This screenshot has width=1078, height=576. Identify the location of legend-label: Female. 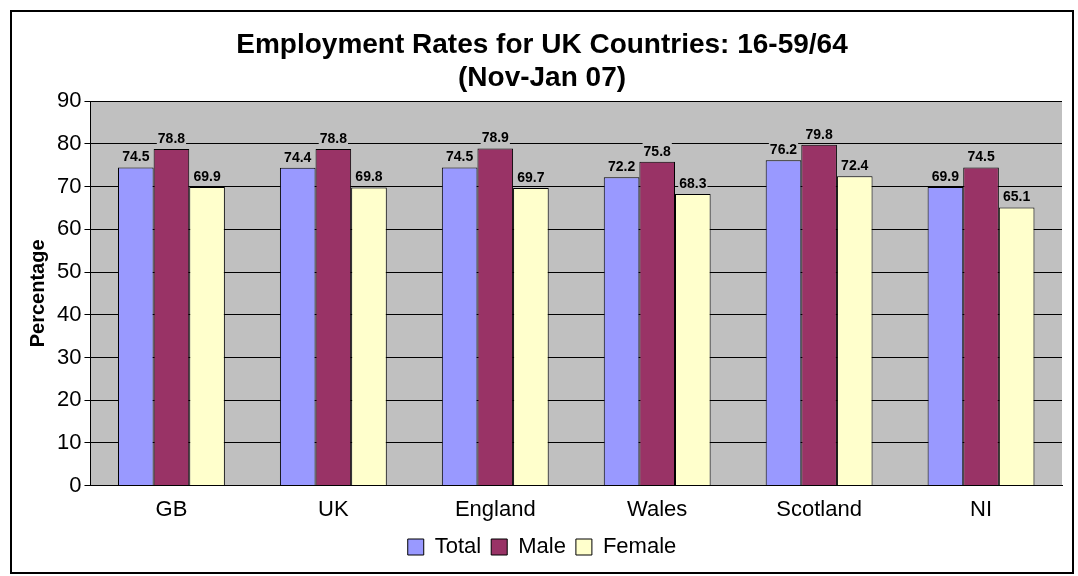
(639, 546).